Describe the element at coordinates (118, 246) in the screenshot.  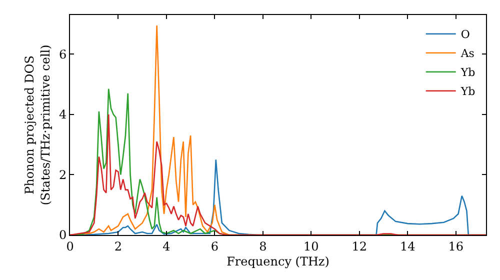
I see `x-tick-label: 2` at that location.